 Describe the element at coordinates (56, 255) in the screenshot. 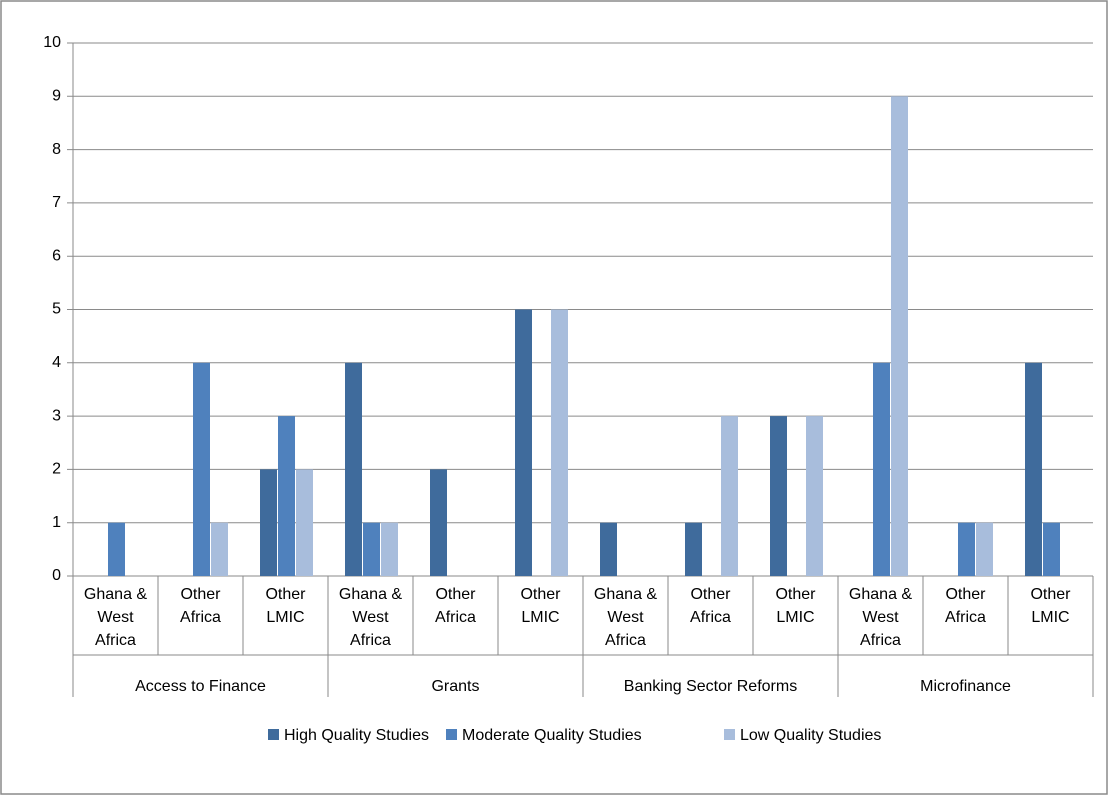

I see `y-tick-label: 6` at that location.